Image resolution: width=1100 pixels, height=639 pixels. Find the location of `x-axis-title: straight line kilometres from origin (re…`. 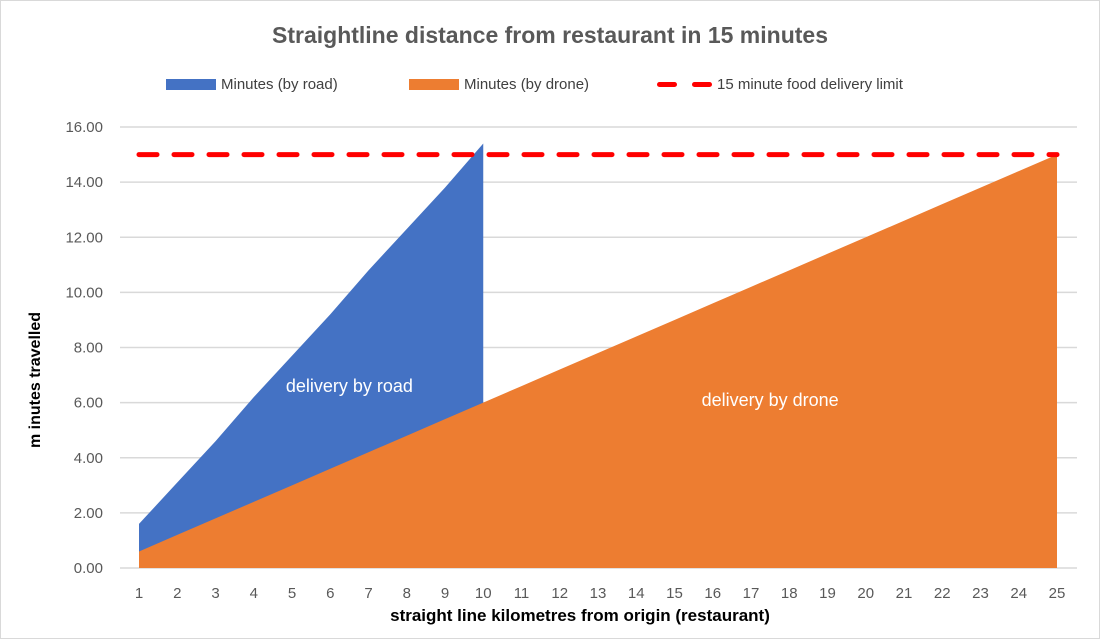

x-axis-title: straight line kilometres from origin (re… is located at coordinates (580, 615).